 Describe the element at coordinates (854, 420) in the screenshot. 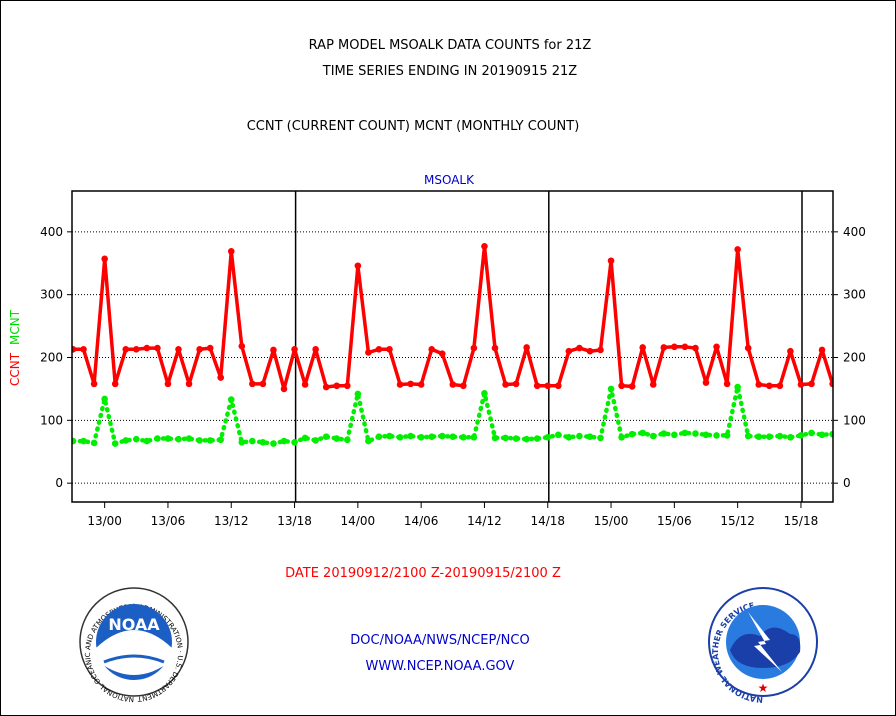

I see `y-tick-label-right: 100` at that location.